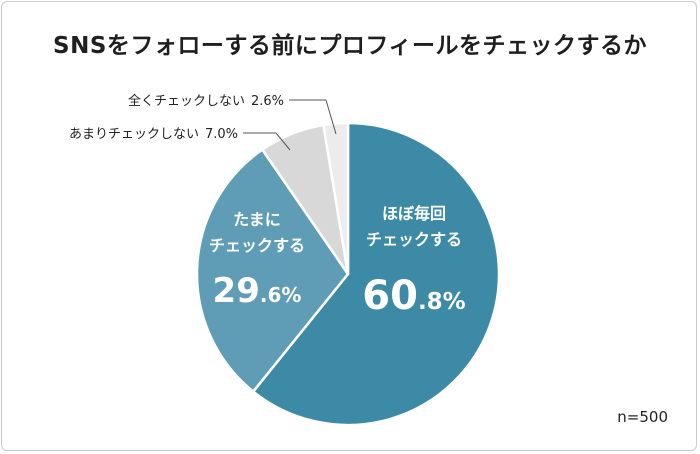 This screenshot has height=454, width=700. I want to click on slice-value-sometimes: 29.6%, so click(257, 291).